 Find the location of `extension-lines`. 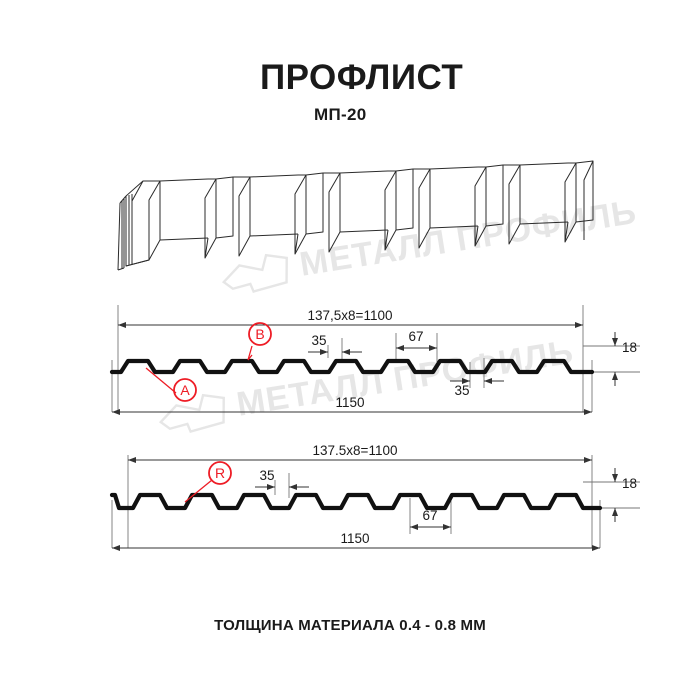

extension-lines is located at coordinates (375, 501).